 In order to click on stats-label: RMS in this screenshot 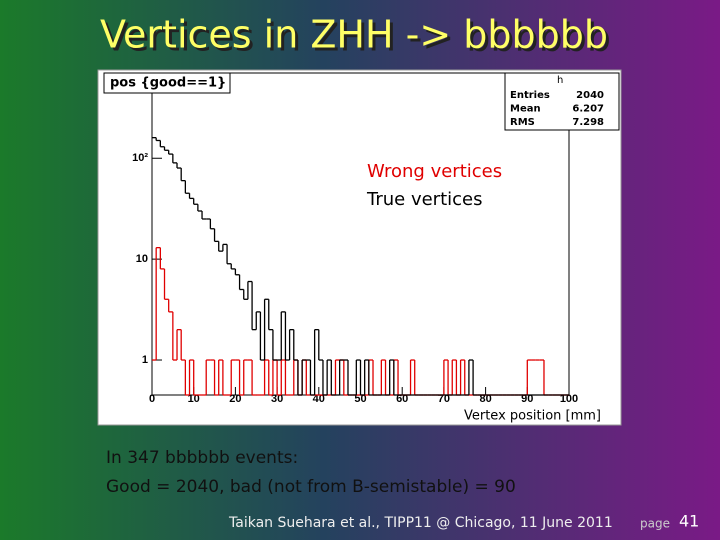, I will do `click(522, 122)`.